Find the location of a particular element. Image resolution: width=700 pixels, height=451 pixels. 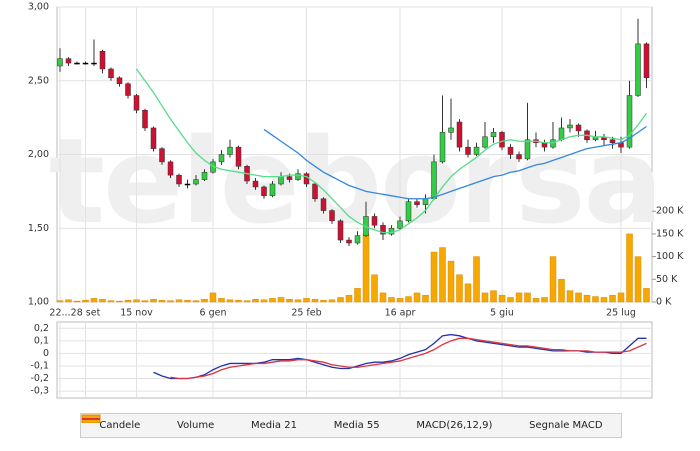

y-tick-label: 1,50 is located at coordinates (38, 228).